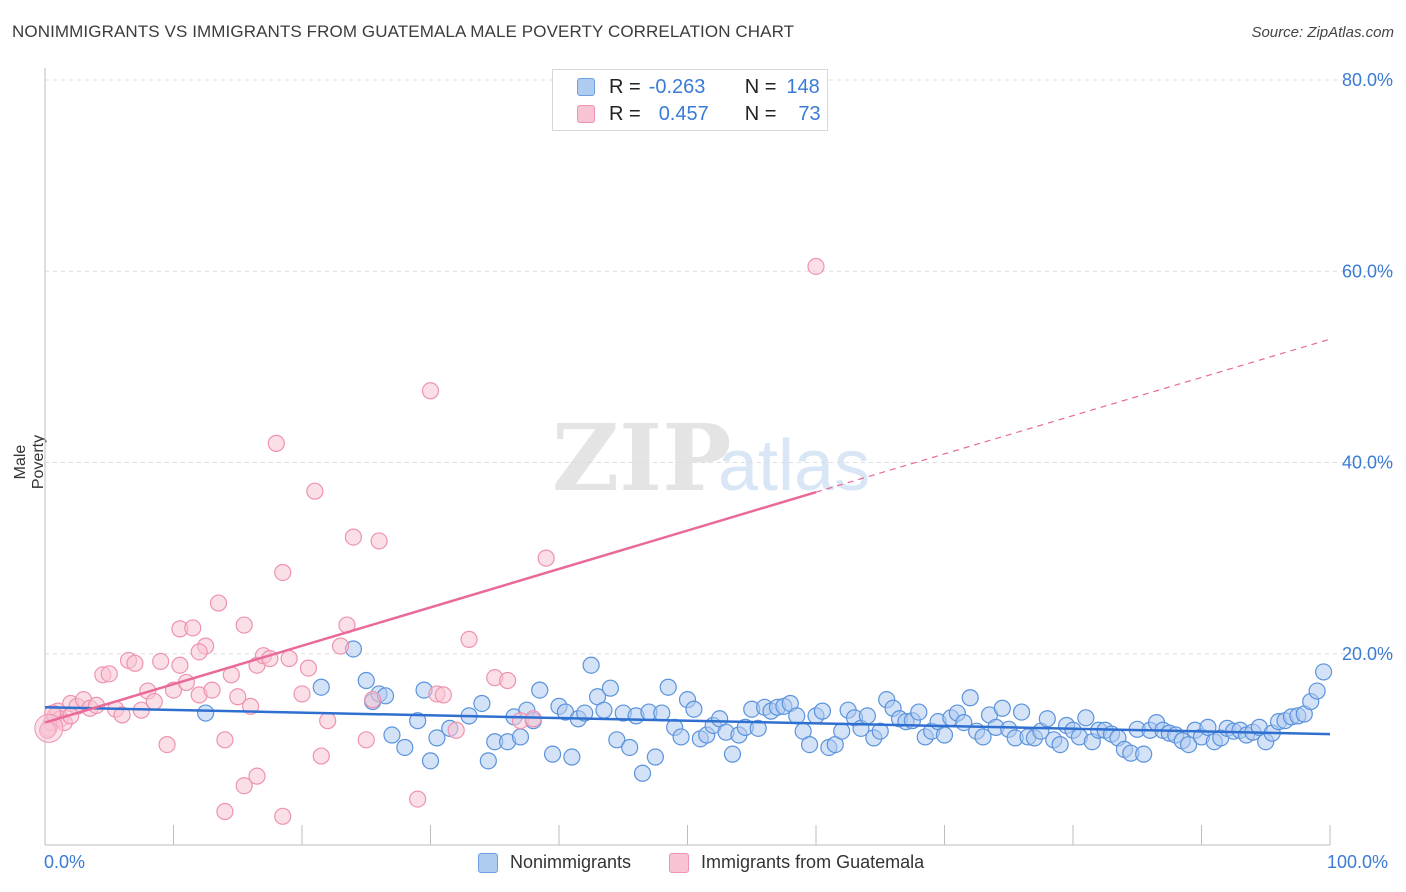  What do you see at coordinates (809, 113) in the screenshot?
I see `n-value: 73` at bounding box center [809, 113].